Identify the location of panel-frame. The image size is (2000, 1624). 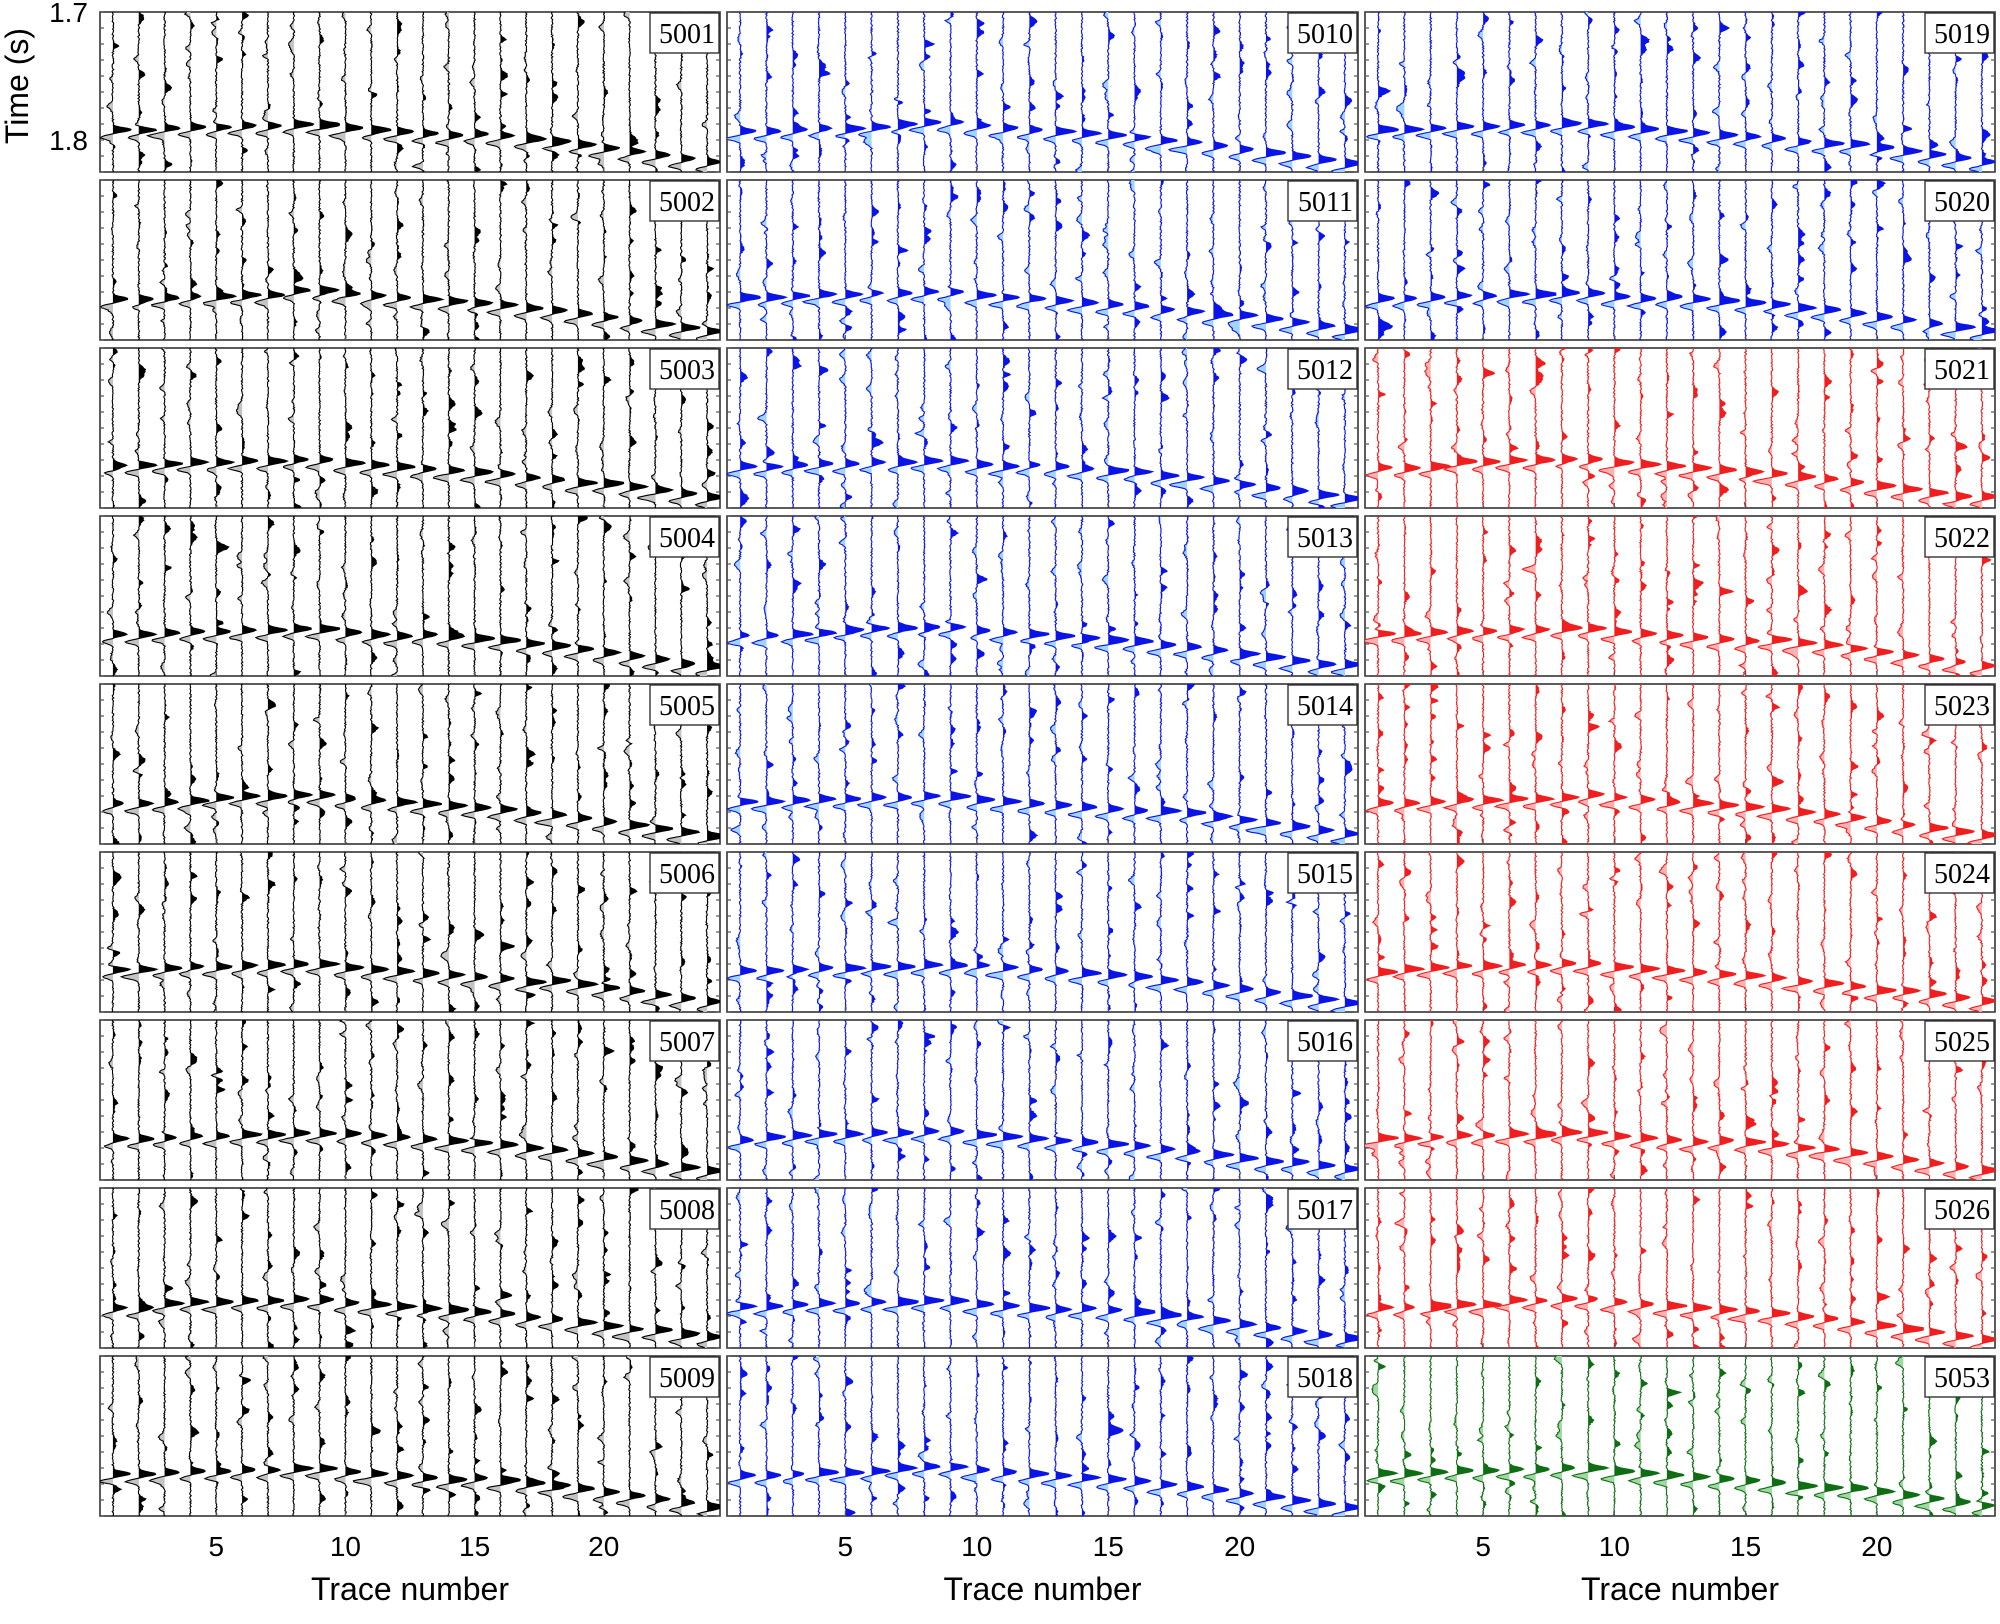
(1042, 932).